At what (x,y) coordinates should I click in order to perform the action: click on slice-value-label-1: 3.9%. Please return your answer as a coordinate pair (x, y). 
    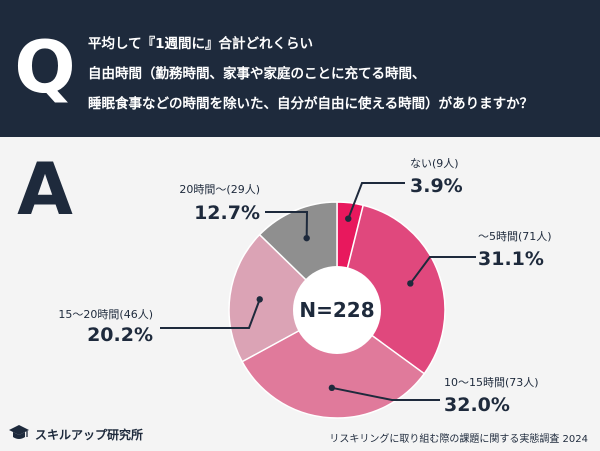
    Looking at the image, I should click on (436, 186).